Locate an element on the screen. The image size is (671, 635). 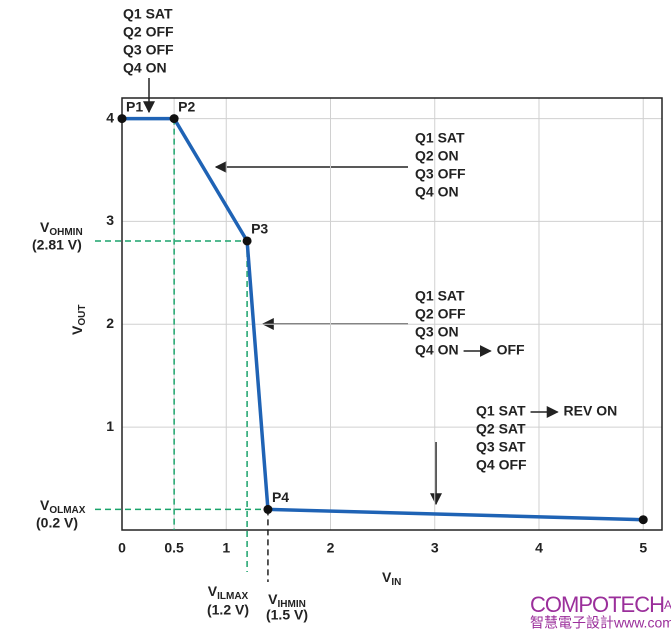
watermark-sub: 智慧電子設計www.compotechasia.com is located at coordinates (600, 623).